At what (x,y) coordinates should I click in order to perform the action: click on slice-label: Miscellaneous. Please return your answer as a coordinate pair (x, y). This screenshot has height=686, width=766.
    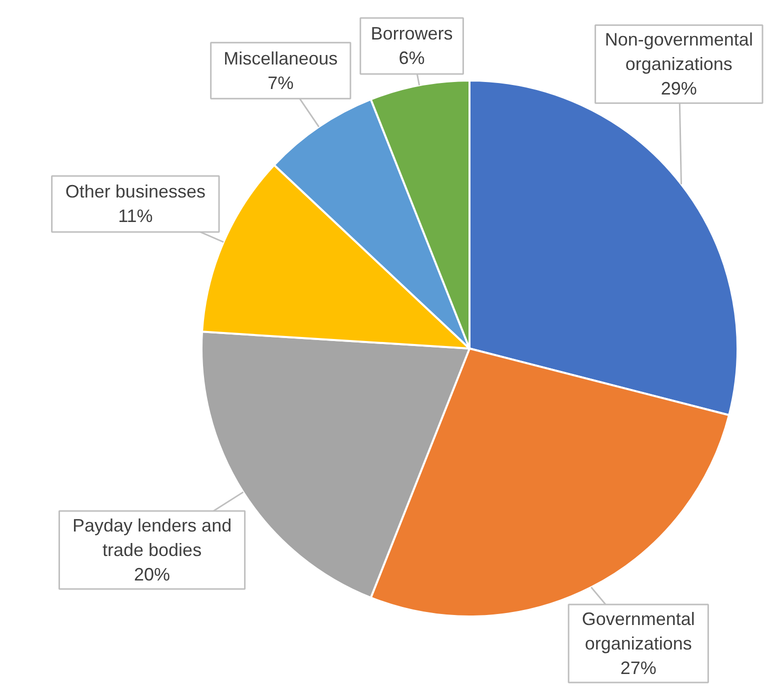
    Looking at the image, I should click on (281, 58).